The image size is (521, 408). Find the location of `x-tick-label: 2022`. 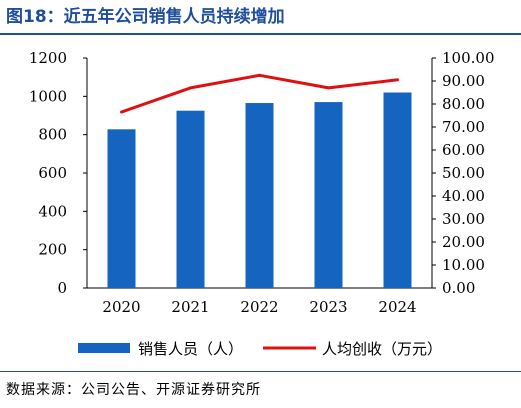

x-tick-label: 2022 is located at coordinates (259, 307).